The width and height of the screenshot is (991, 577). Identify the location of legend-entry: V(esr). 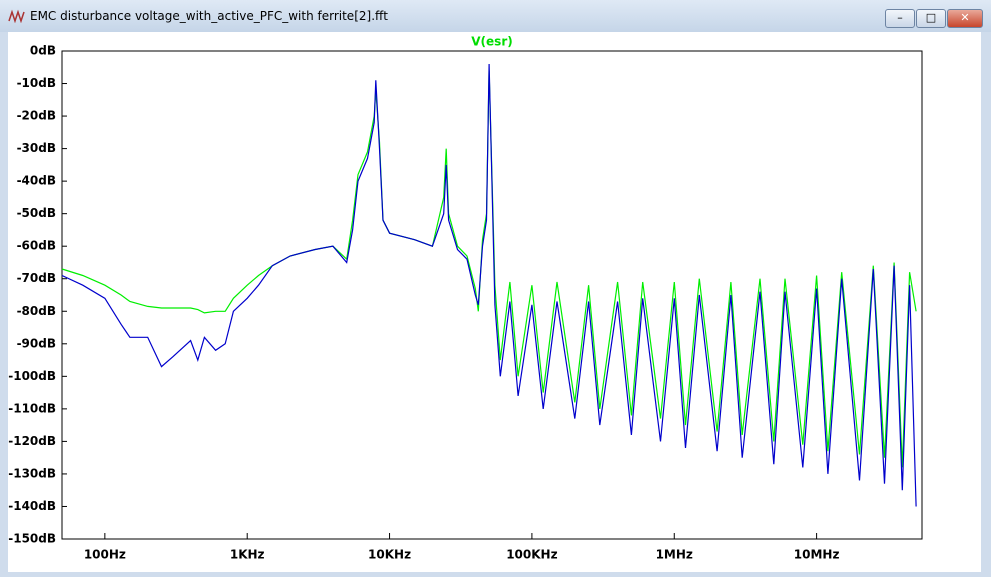
(491, 42).